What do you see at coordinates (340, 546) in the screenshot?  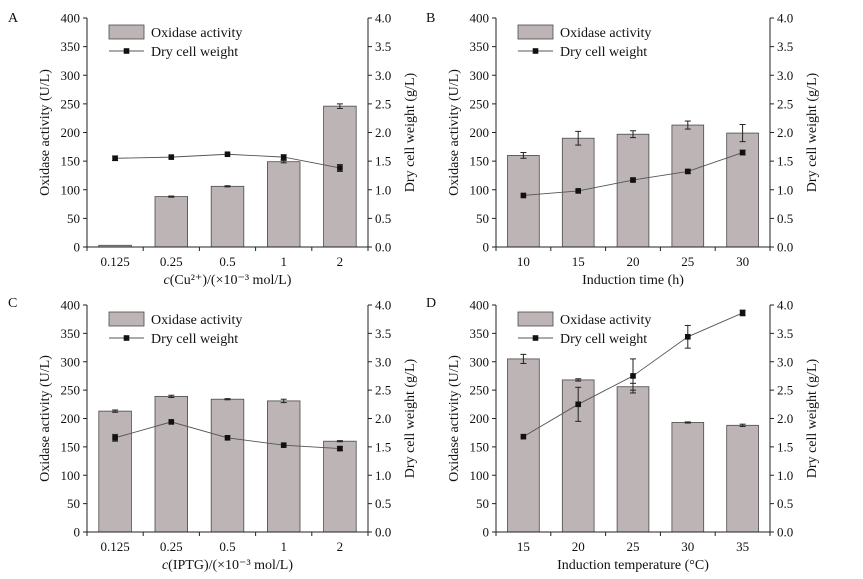 I see `x-tick-label: 2` at bounding box center [340, 546].